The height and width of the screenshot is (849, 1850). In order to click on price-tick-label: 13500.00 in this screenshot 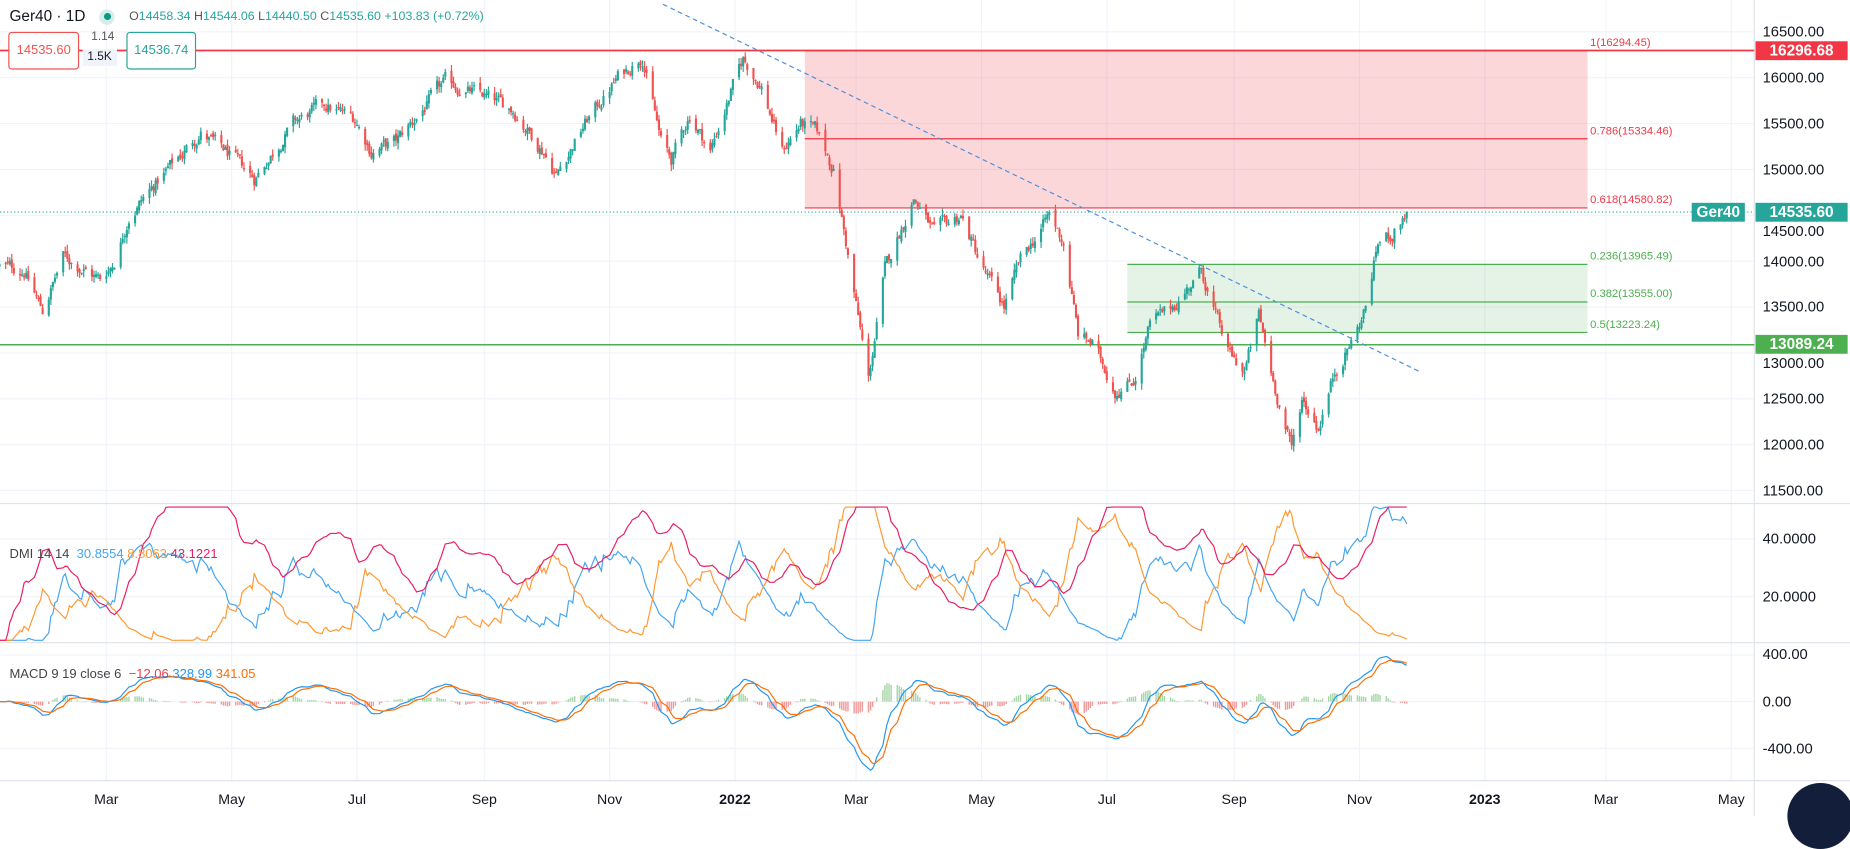, I will do `click(1793, 307)`.